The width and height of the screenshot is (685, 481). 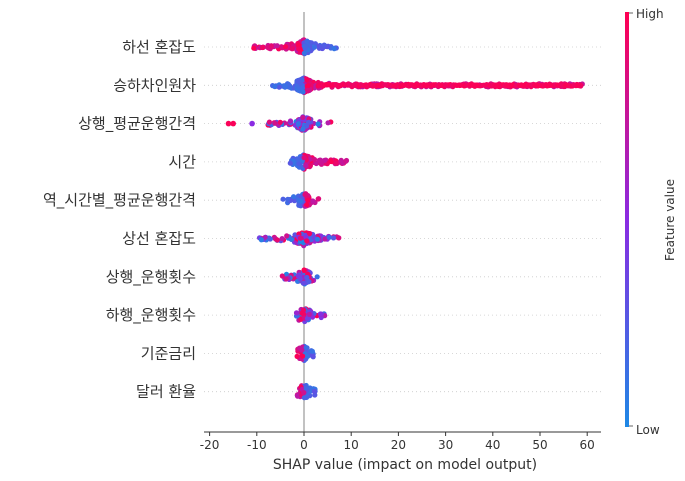 What do you see at coordinates (166, 392) in the screenshot?
I see `feature-label: 달러 환율` at bounding box center [166, 392].